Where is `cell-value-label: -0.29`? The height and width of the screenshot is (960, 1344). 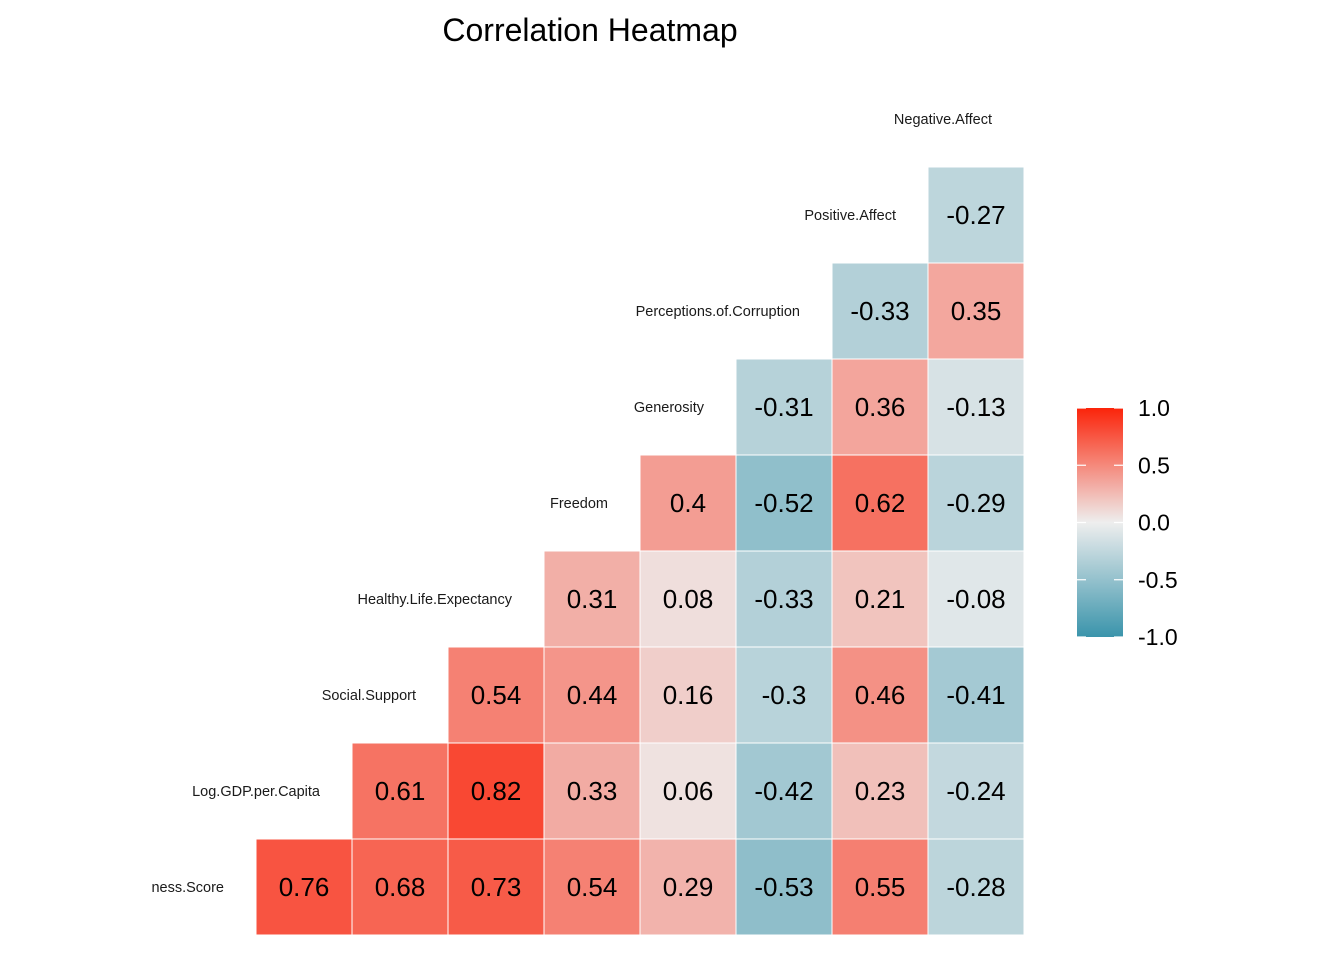 cell-value-label: -0.29 is located at coordinates (975, 503).